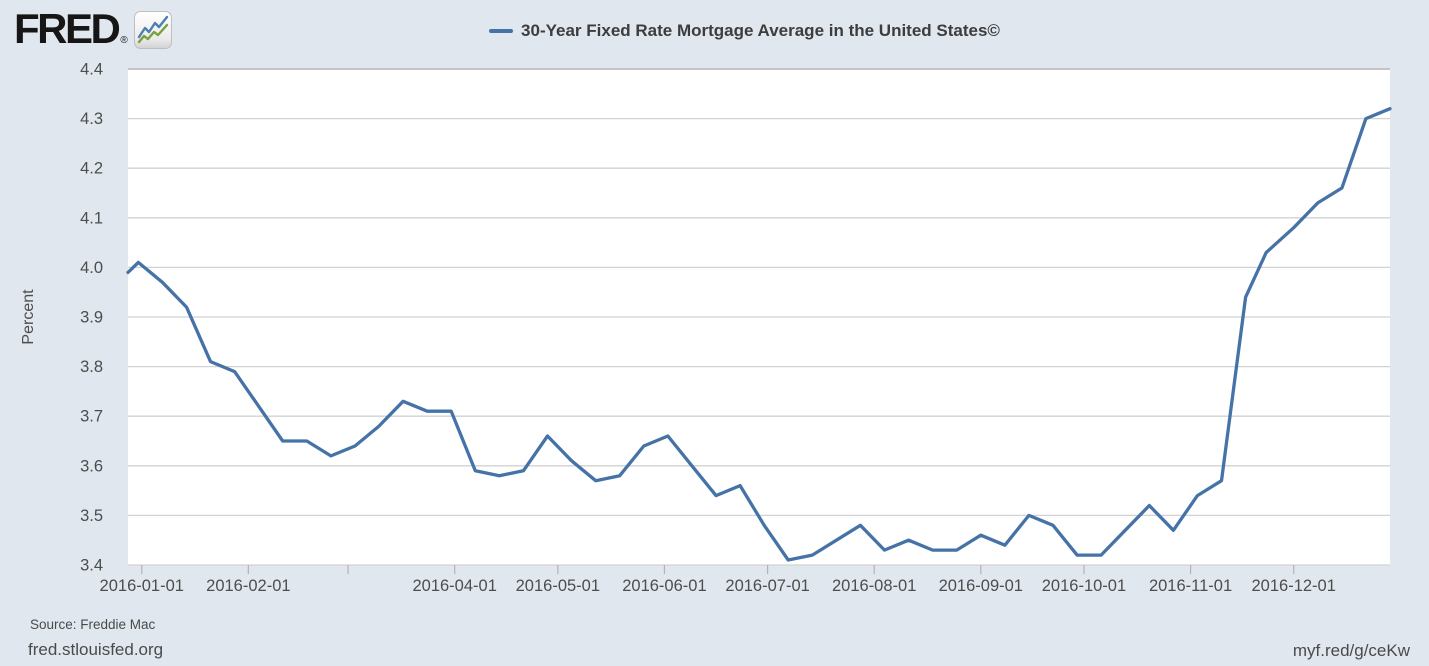 This screenshot has width=1429, height=666. Describe the element at coordinates (91, 119) in the screenshot. I see `y-axis-tick-label: 4.3` at that location.